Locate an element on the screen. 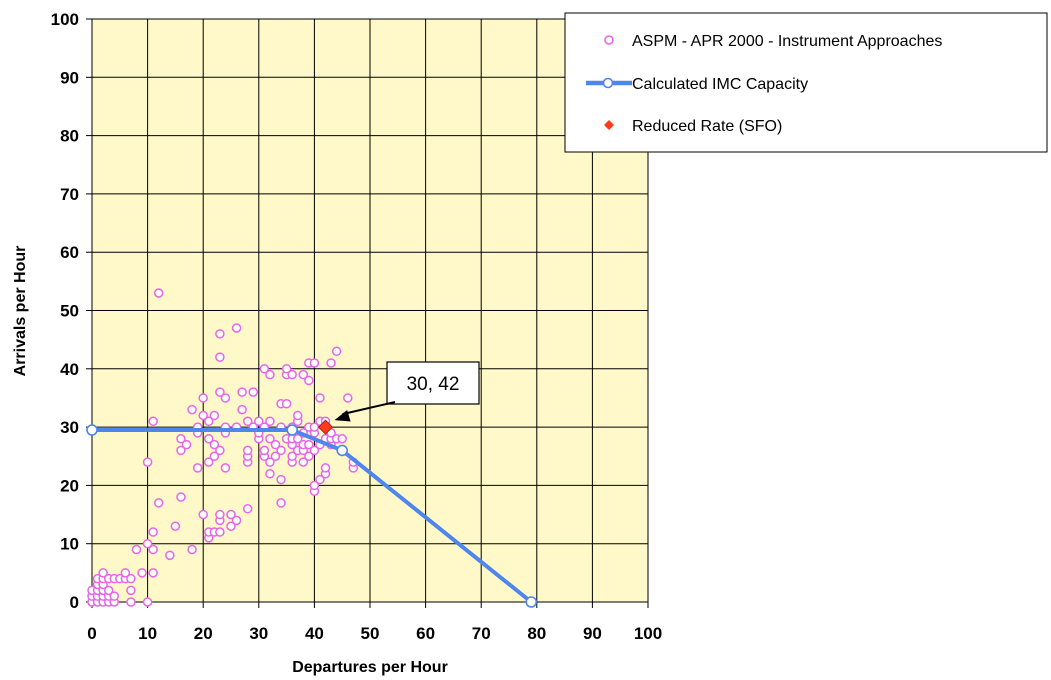 This screenshot has height=680, width=1051. callout-label: 30, 42 is located at coordinates (433, 384).